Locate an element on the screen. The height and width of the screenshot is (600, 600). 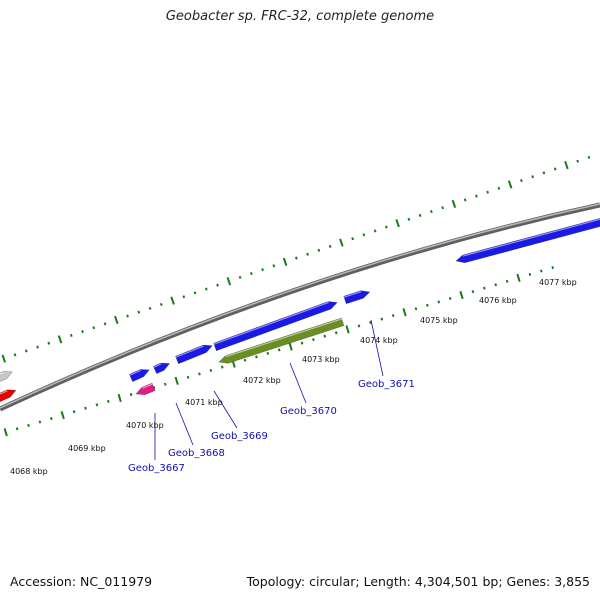
kbp-label: 4072 kbp is located at coordinates (262, 380).